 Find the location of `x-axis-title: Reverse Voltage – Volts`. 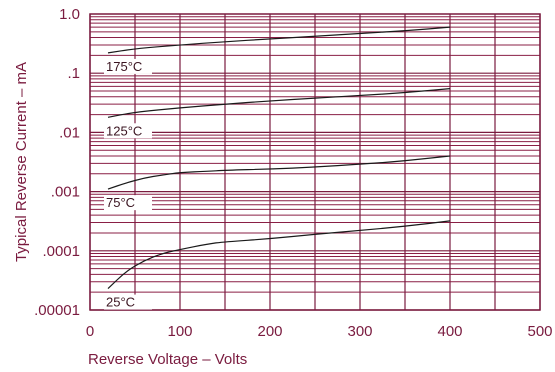

x-axis-title: Reverse Voltage – Volts is located at coordinates (167, 359).